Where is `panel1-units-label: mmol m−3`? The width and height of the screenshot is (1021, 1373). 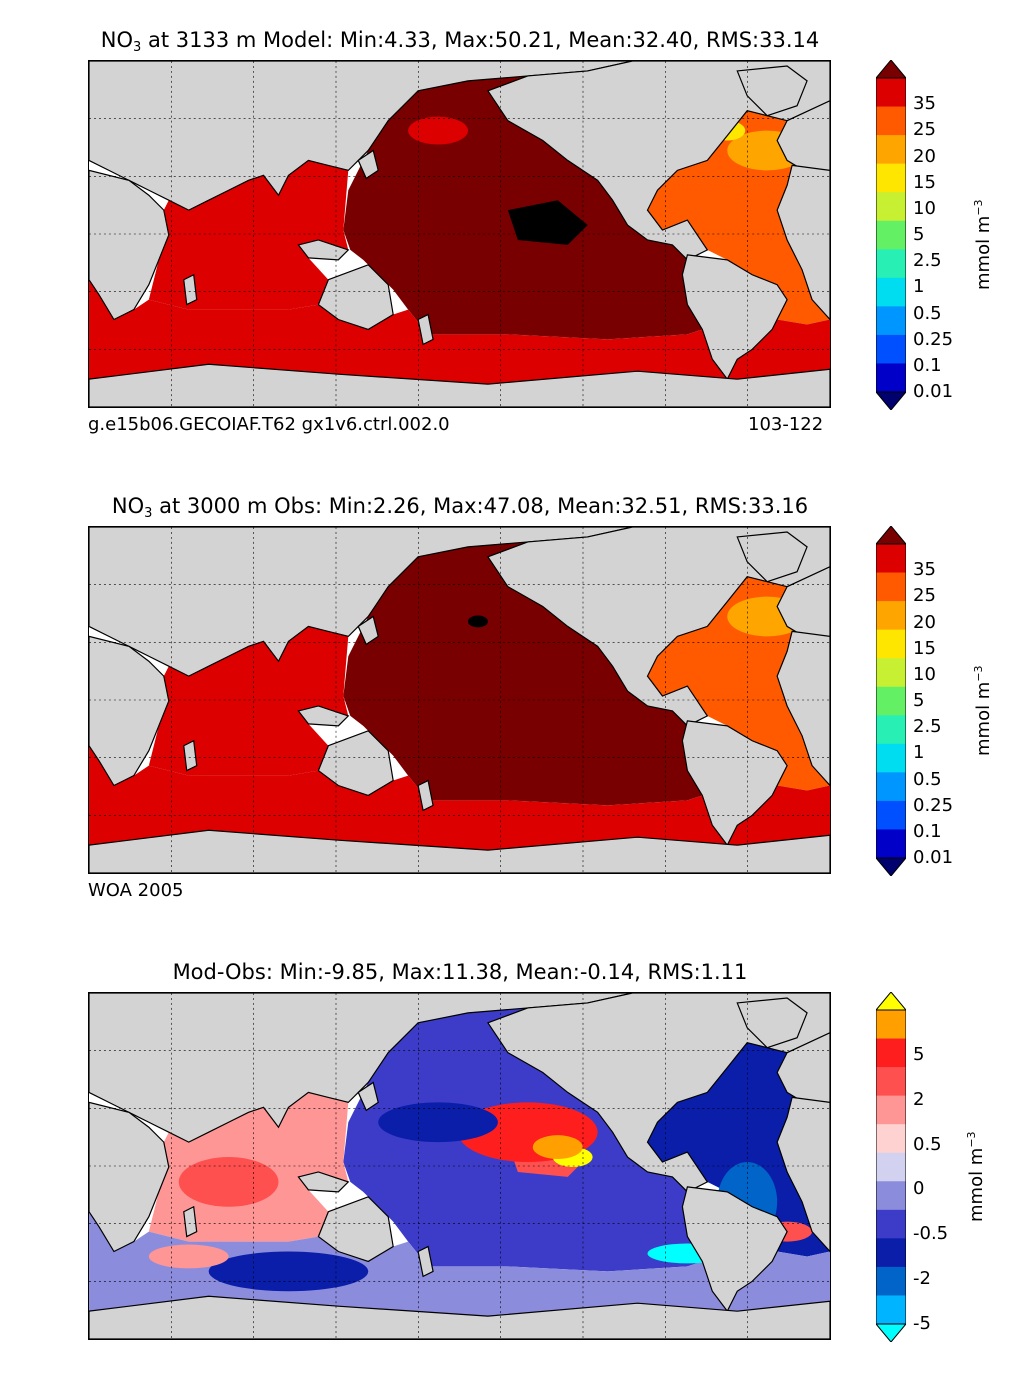 panel1-units-label: mmol m−3 is located at coordinates (983, 244).